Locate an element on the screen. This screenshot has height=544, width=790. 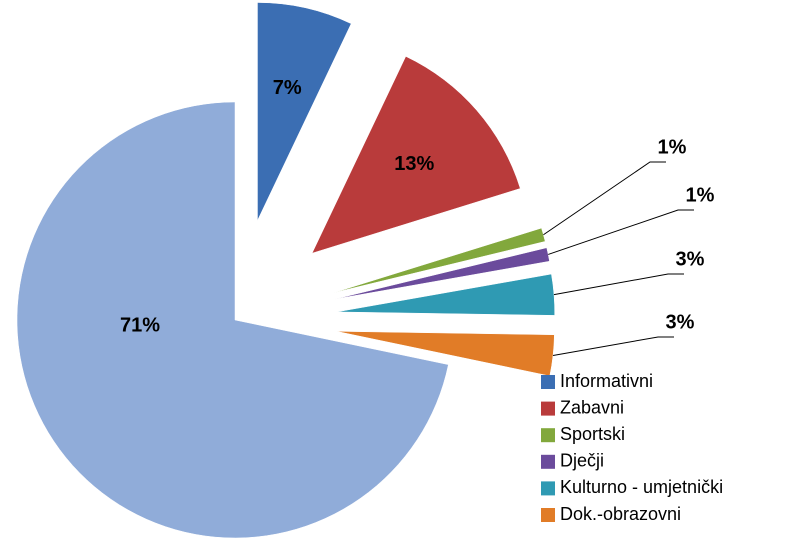
data-label: 13% is located at coordinates (414, 164).